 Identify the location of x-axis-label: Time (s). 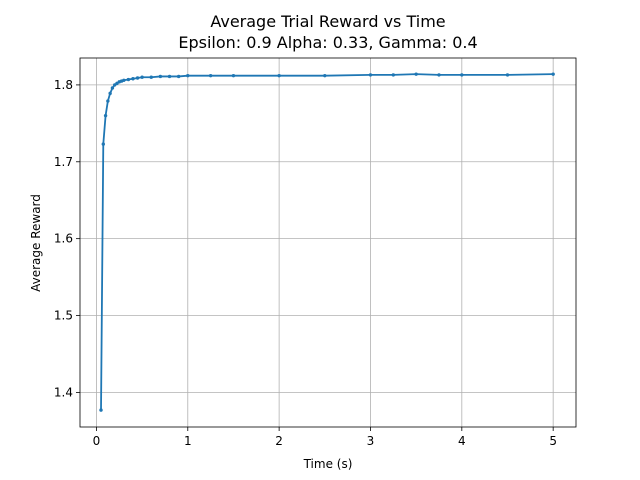
(328, 464).